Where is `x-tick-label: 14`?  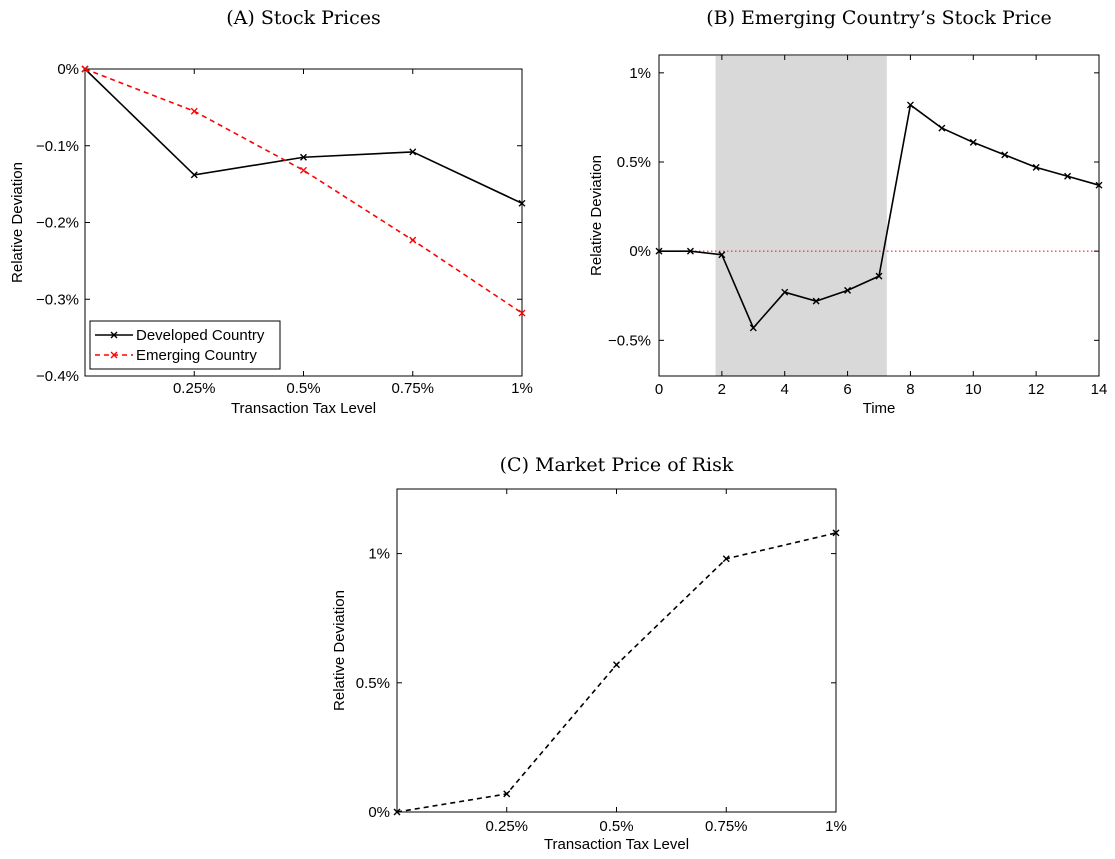
x-tick-label: 14 is located at coordinates (1099, 389).